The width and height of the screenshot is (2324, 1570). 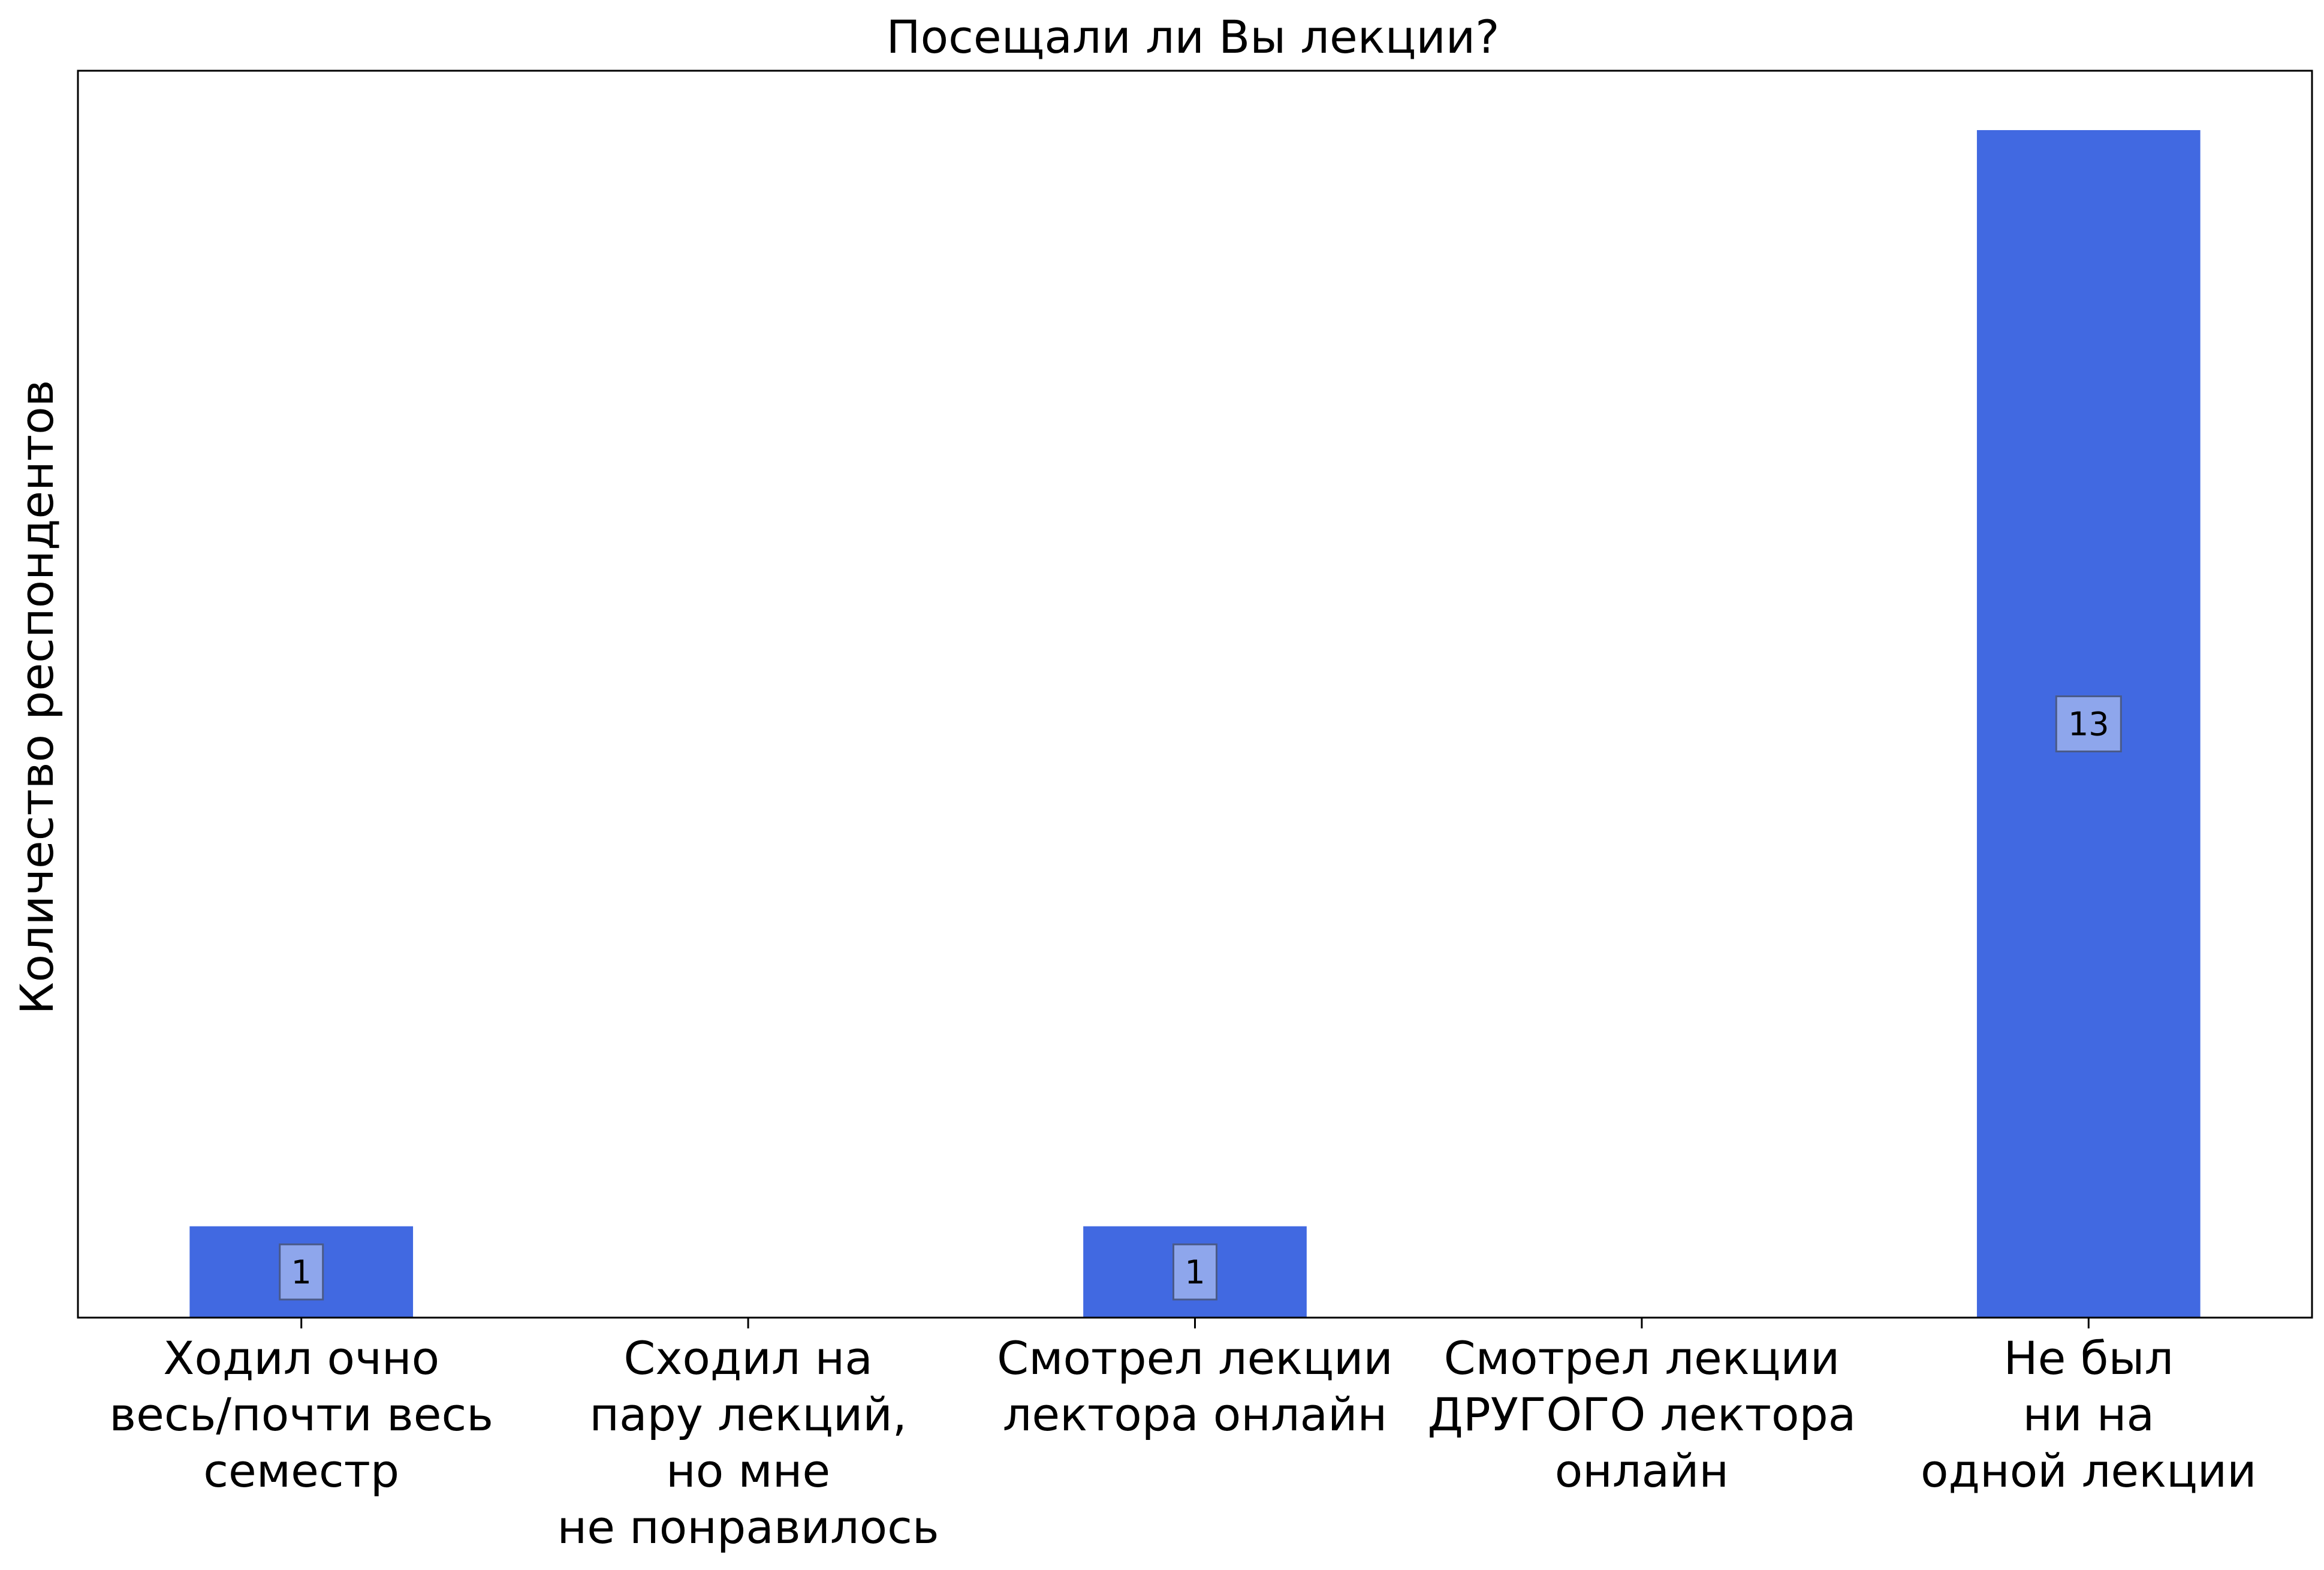 What do you see at coordinates (1193, 37) in the screenshot?
I see `chart-title: Посещали ли Вы лекции?` at bounding box center [1193, 37].